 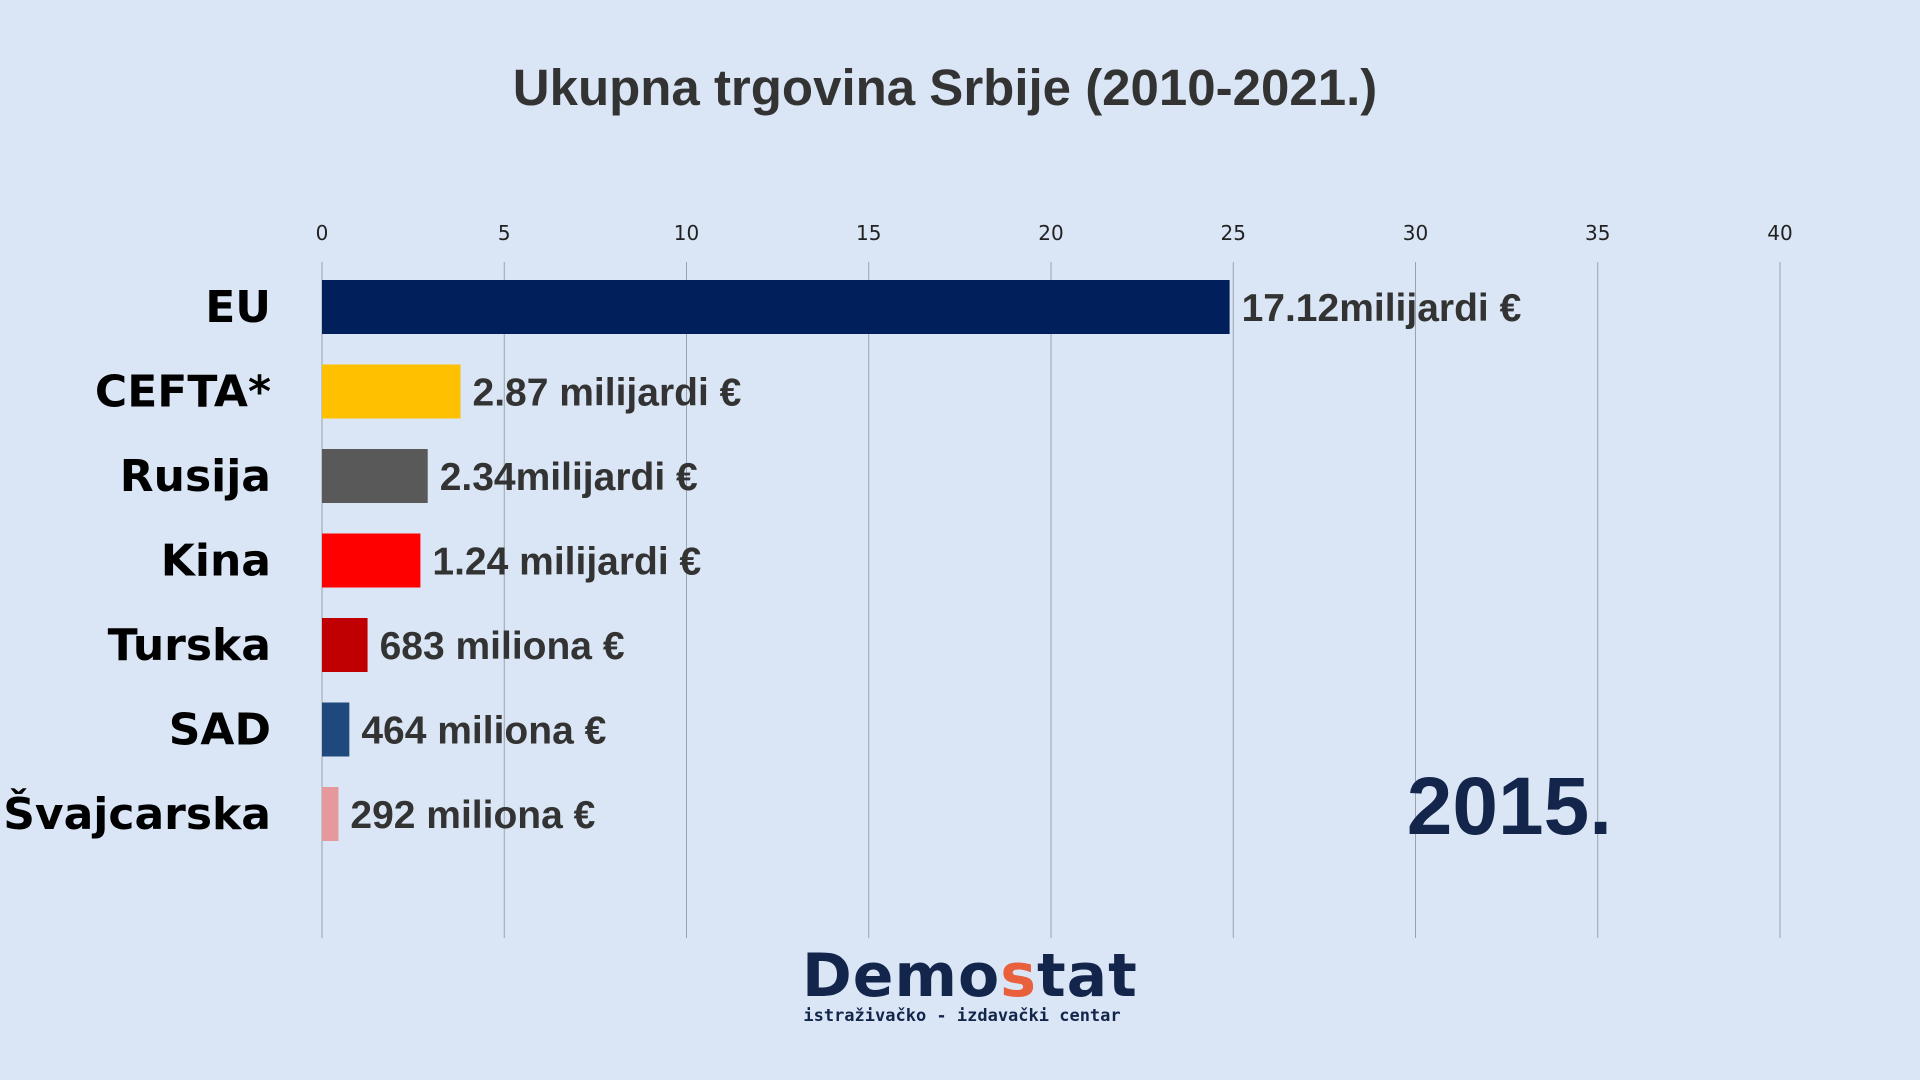 I want to click on x-tick-label-35: 35, so click(x=1597, y=233).